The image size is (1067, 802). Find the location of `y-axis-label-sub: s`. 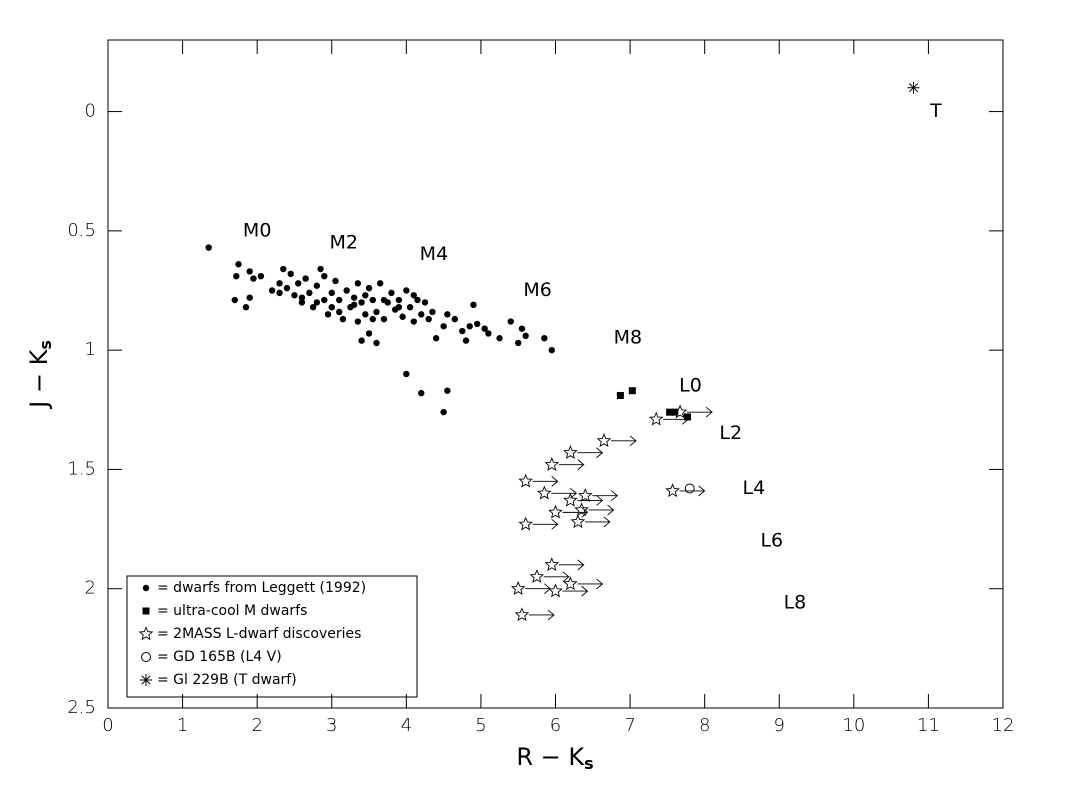

y-axis-label-sub: s is located at coordinates (45, 345).